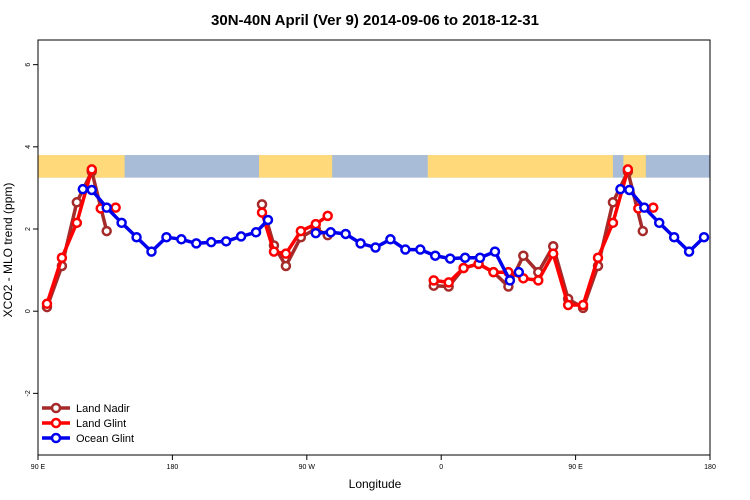  Describe the element at coordinates (375, 484) in the screenshot. I see `x-axis-label: Longitude` at that location.